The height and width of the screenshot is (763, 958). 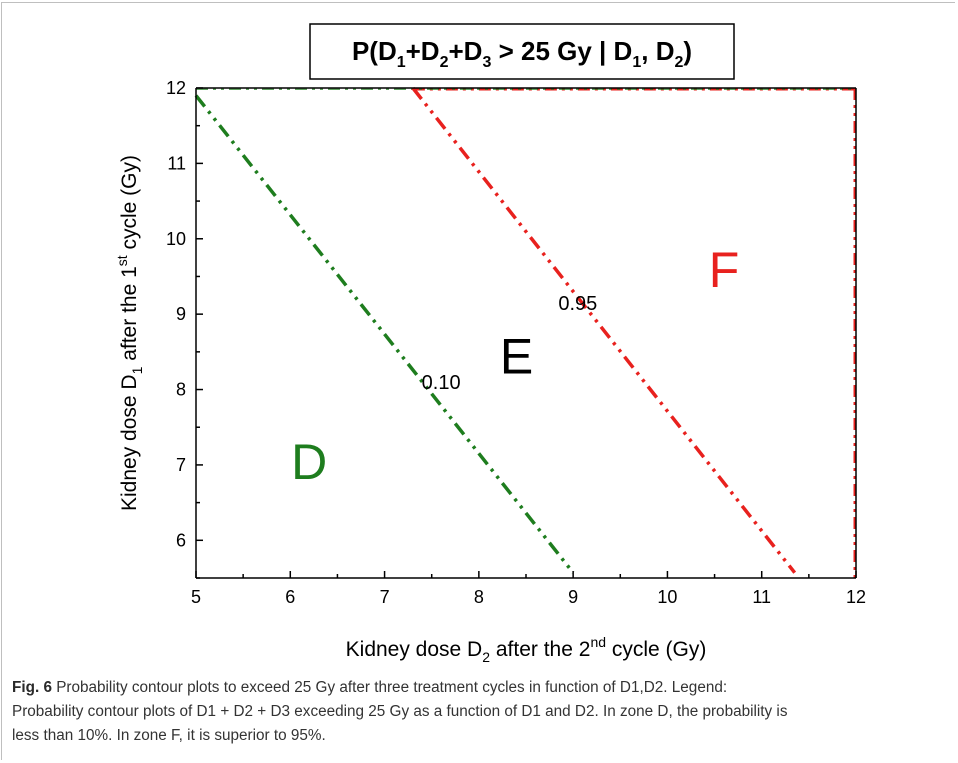 What do you see at coordinates (573, 597) in the screenshot?
I see `x-tick-label: 9` at bounding box center [573, 597].